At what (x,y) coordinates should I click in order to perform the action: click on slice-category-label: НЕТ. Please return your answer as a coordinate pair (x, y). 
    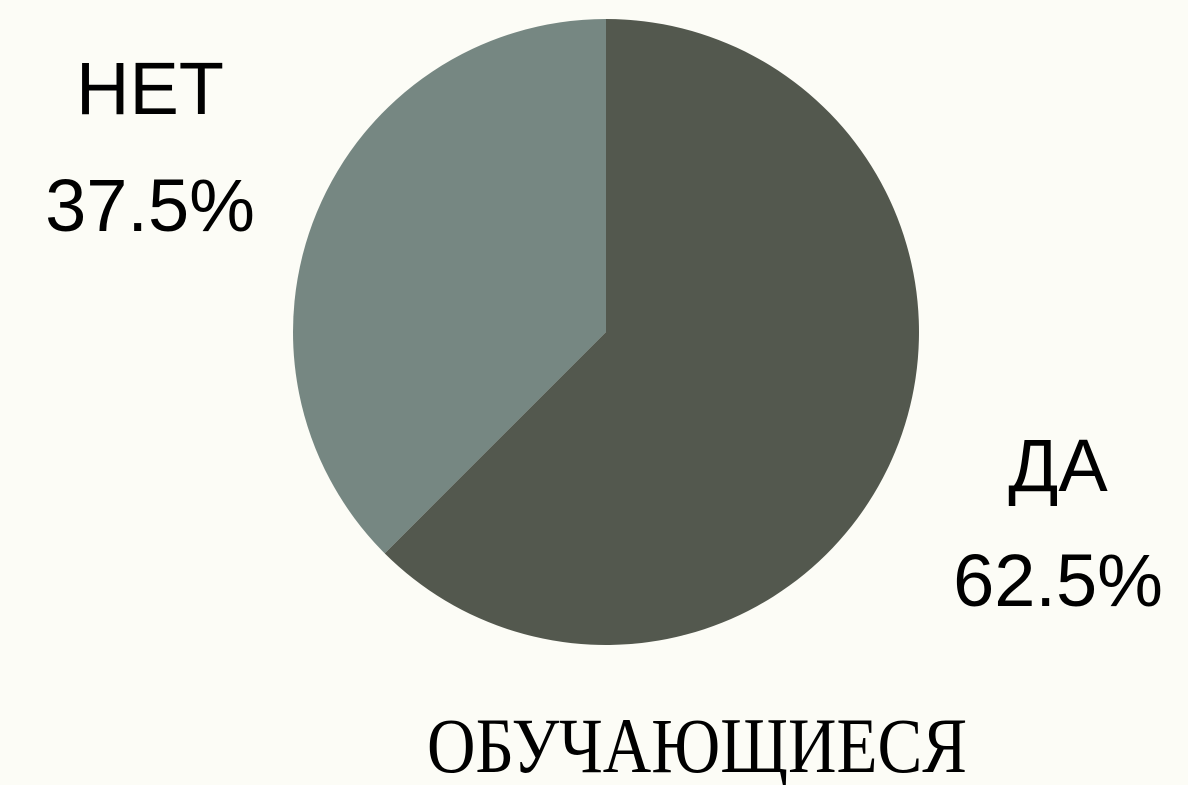
    Looking at the image, I should click on (150, 88).